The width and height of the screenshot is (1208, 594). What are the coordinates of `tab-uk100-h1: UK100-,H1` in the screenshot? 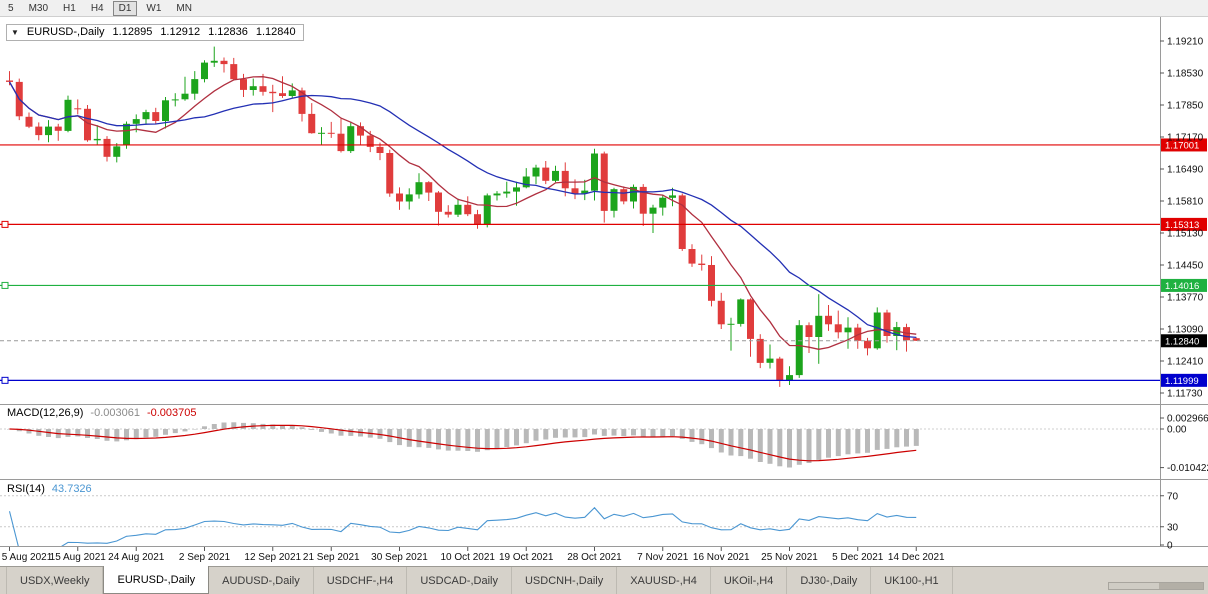 It's located at (912, 580).